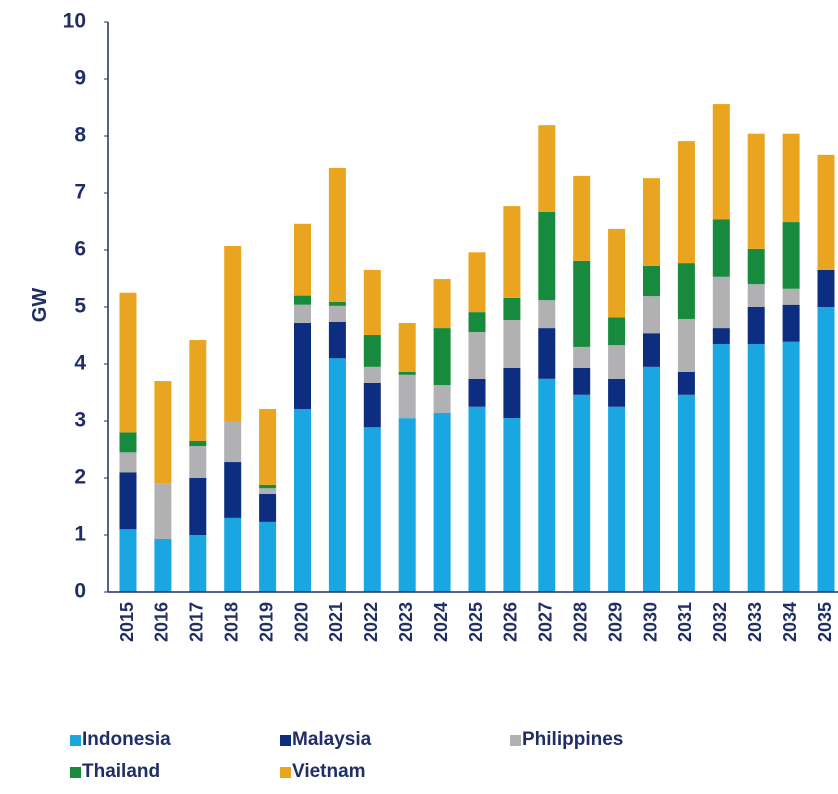 The image size is (838, 794). Describe the element at coordinates (476, 622) in the screenshot. I see `x-tick-label: 2025` at that location.